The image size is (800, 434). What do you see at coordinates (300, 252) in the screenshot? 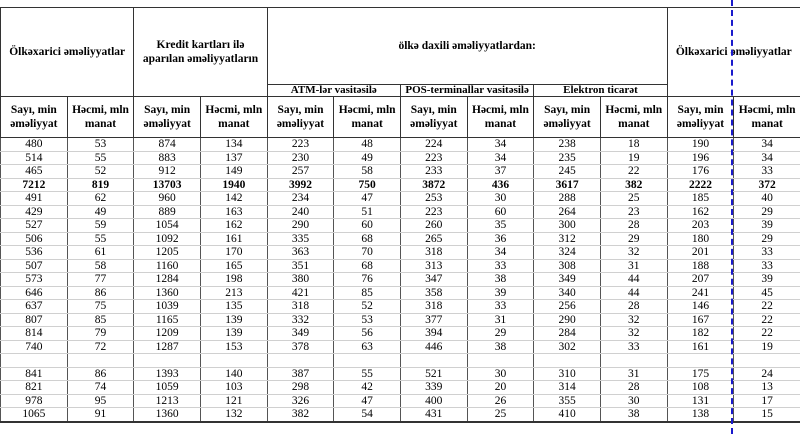
I see `table-cell: 363` at bounding box center [300, 252].